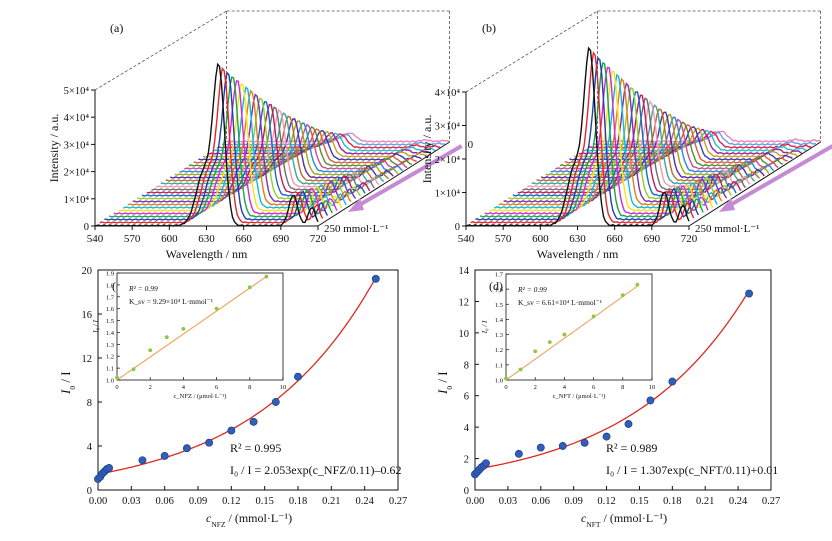 The height and width of the screenshot is (541, 832). I want to click on inset-y-tick-label: 1.2, so click(499, 350).